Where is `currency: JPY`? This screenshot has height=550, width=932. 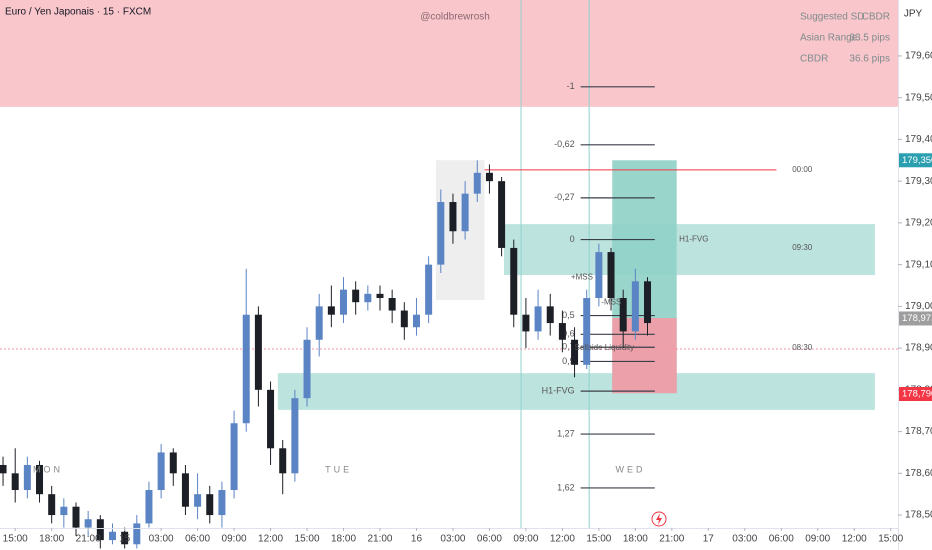 currency: JPY is located at coordinates (913, 14).